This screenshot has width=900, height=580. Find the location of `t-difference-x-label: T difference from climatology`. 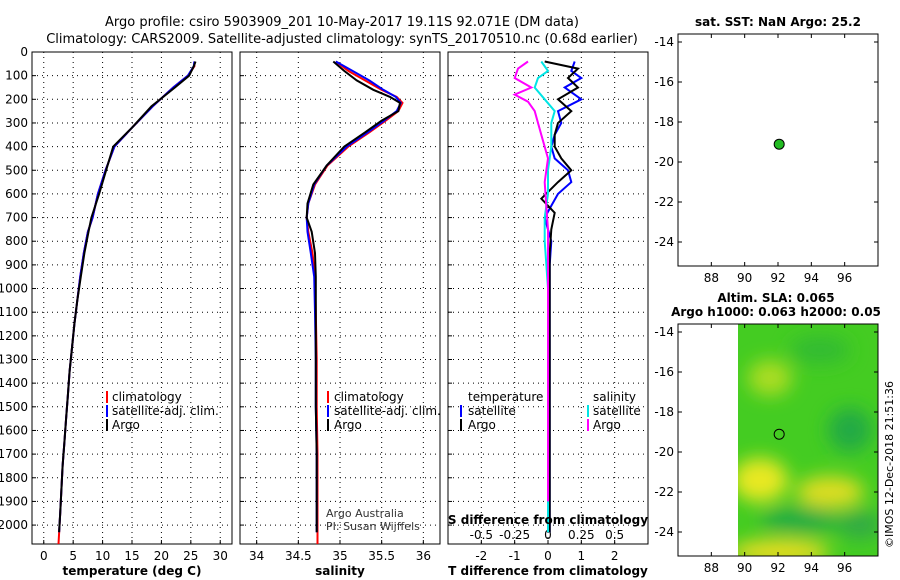

t-difference-x-label: T difference from climatology is located at coordinates (548, 571).